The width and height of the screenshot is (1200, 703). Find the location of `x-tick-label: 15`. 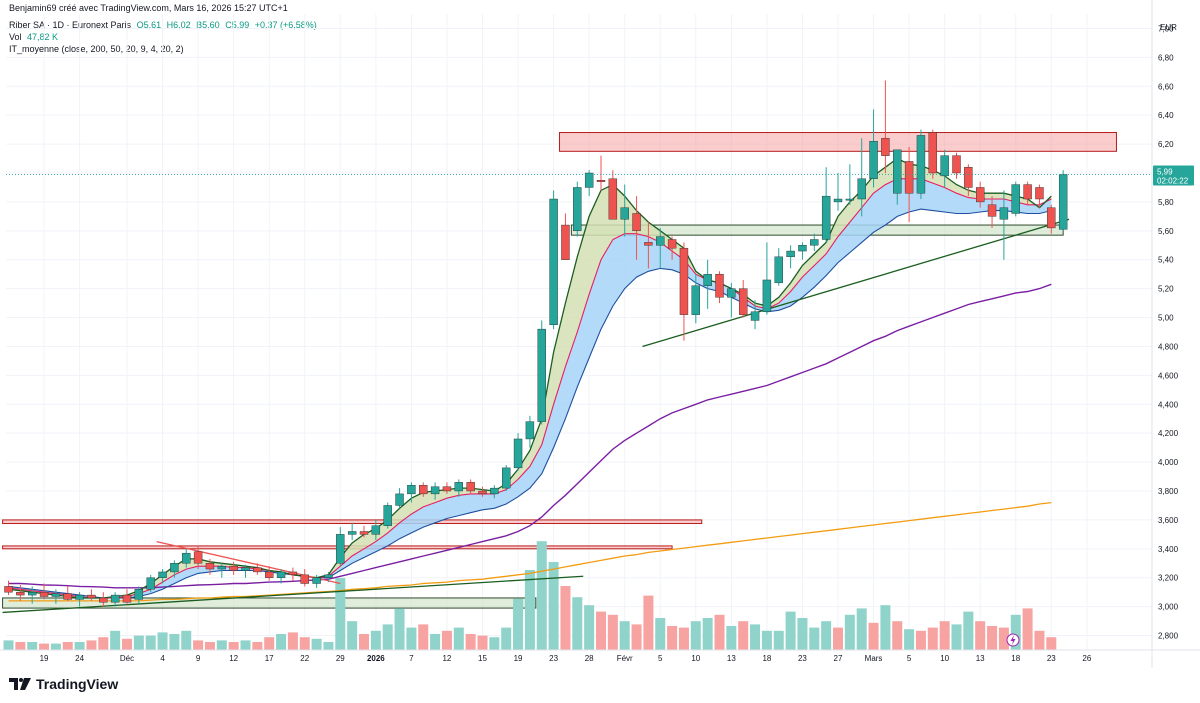

x-tick-label: 15 is located at coordinates (482, 658).